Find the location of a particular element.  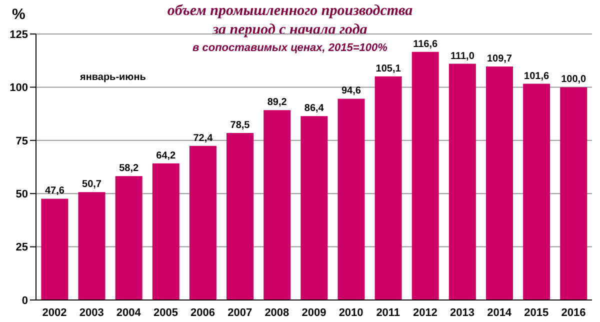

x-tick-label: 2008 is located at coordinates (277, 312).